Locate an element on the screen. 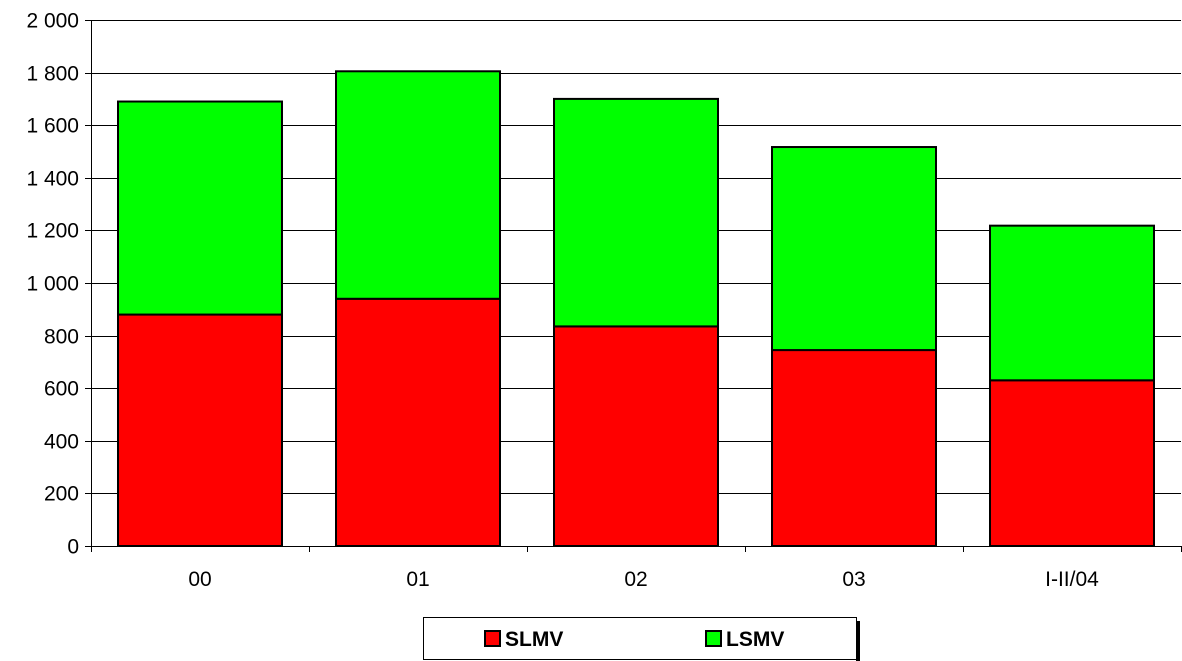  y-tick-label: 1 400 is located at coordinates (52, 179).